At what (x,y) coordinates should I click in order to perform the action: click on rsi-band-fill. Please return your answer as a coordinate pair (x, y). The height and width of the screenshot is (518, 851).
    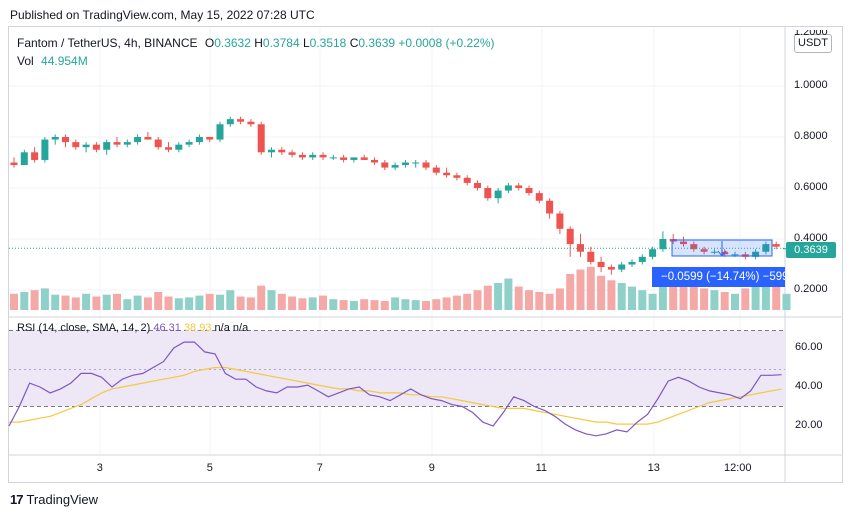
    Looking at the image, I should click on (397, 368).